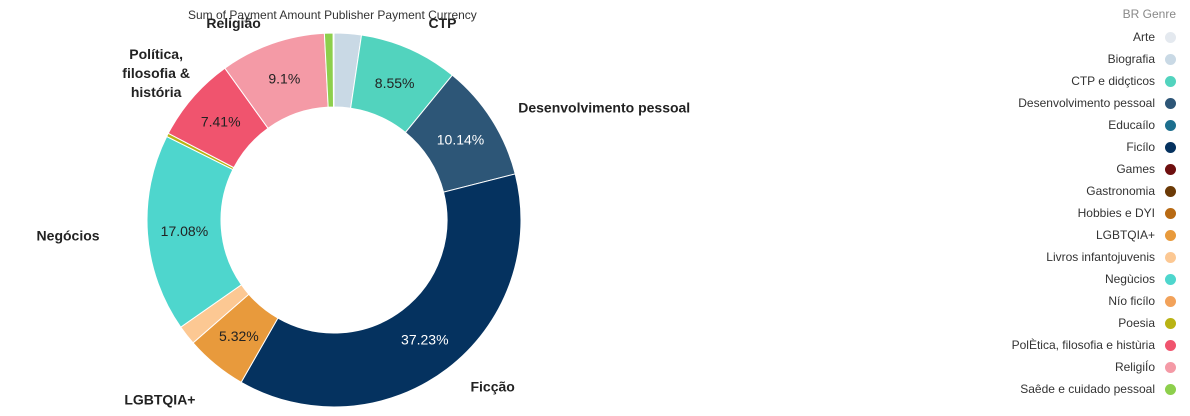 The width and height of the screenshot is (1190, 416). Describe the element at coordinates (1116, 213) in the screenshot. I see `legend-label: Hobbies e DYI` at that location.